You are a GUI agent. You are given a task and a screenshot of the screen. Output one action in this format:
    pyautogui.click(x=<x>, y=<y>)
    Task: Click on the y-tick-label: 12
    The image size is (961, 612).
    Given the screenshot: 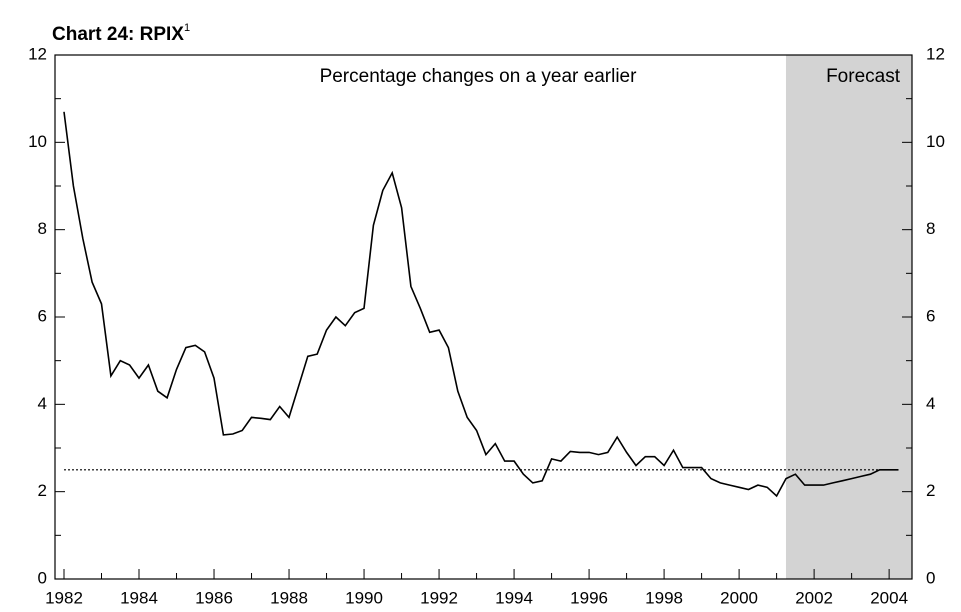 What is the action you would take?
    pyautogui.click(x=37, y=53)
    